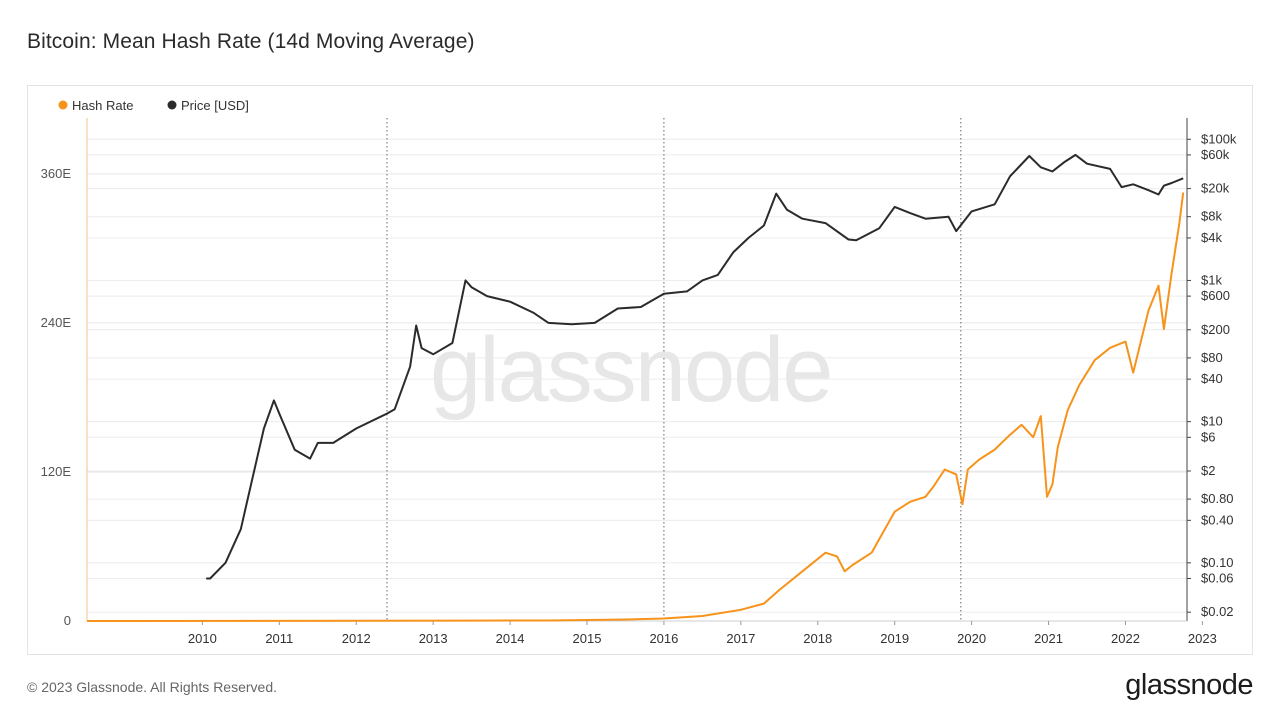  What do you see at coordinates (510, 638) in the screenshot?
I see `x-axis-label: 2014` at bounding box center [510, 638].